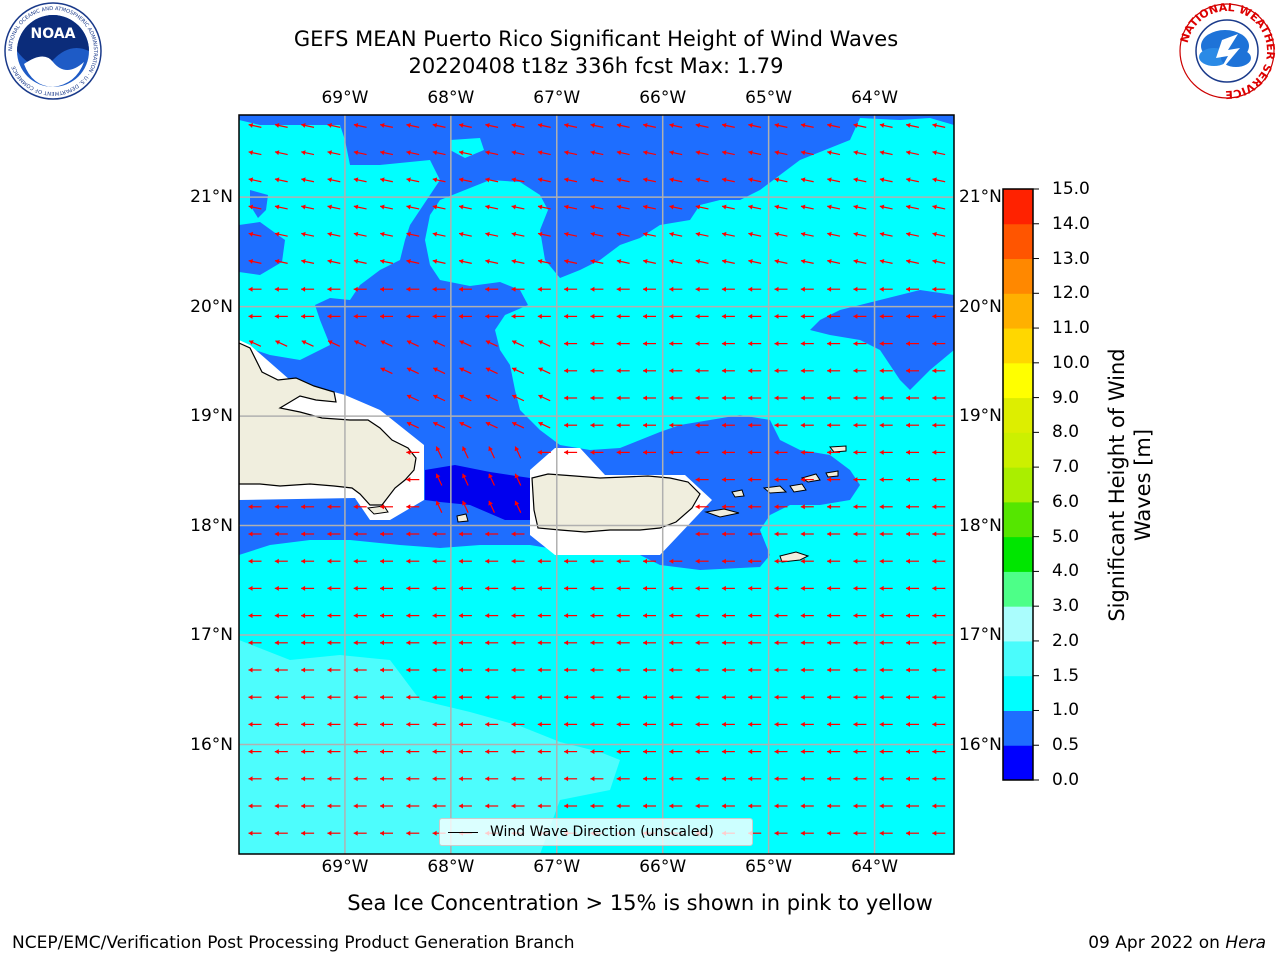 The height and width of the screenshot is (960, 1280). I want to click on colorbar-frame, so click(1018, 484).